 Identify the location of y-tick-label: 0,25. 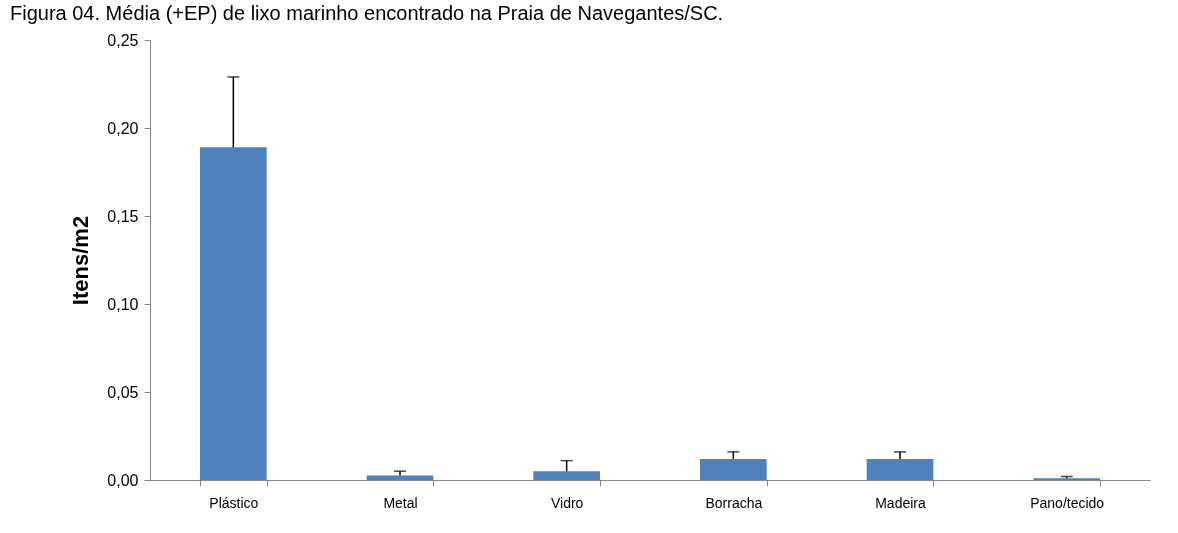
(123, 40).